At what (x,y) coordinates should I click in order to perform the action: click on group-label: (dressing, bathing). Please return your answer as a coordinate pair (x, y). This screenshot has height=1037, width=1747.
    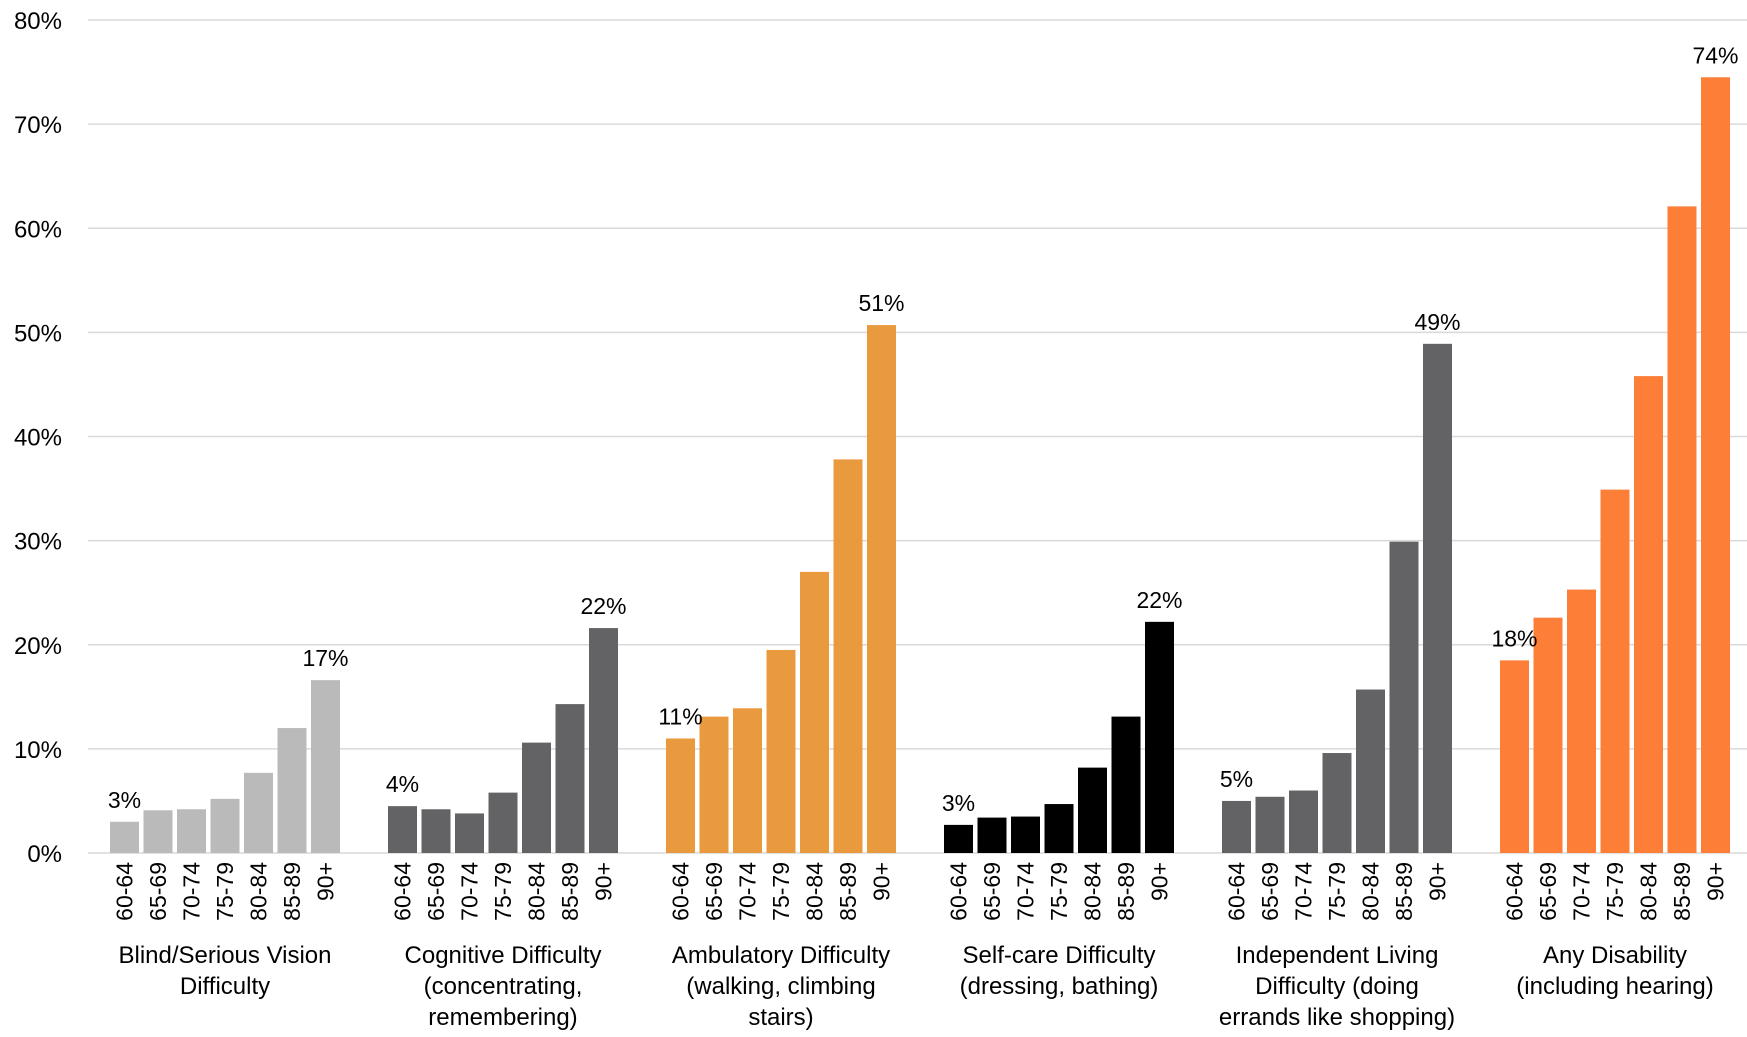
    Looking at the image, I should click on (1059, 986).